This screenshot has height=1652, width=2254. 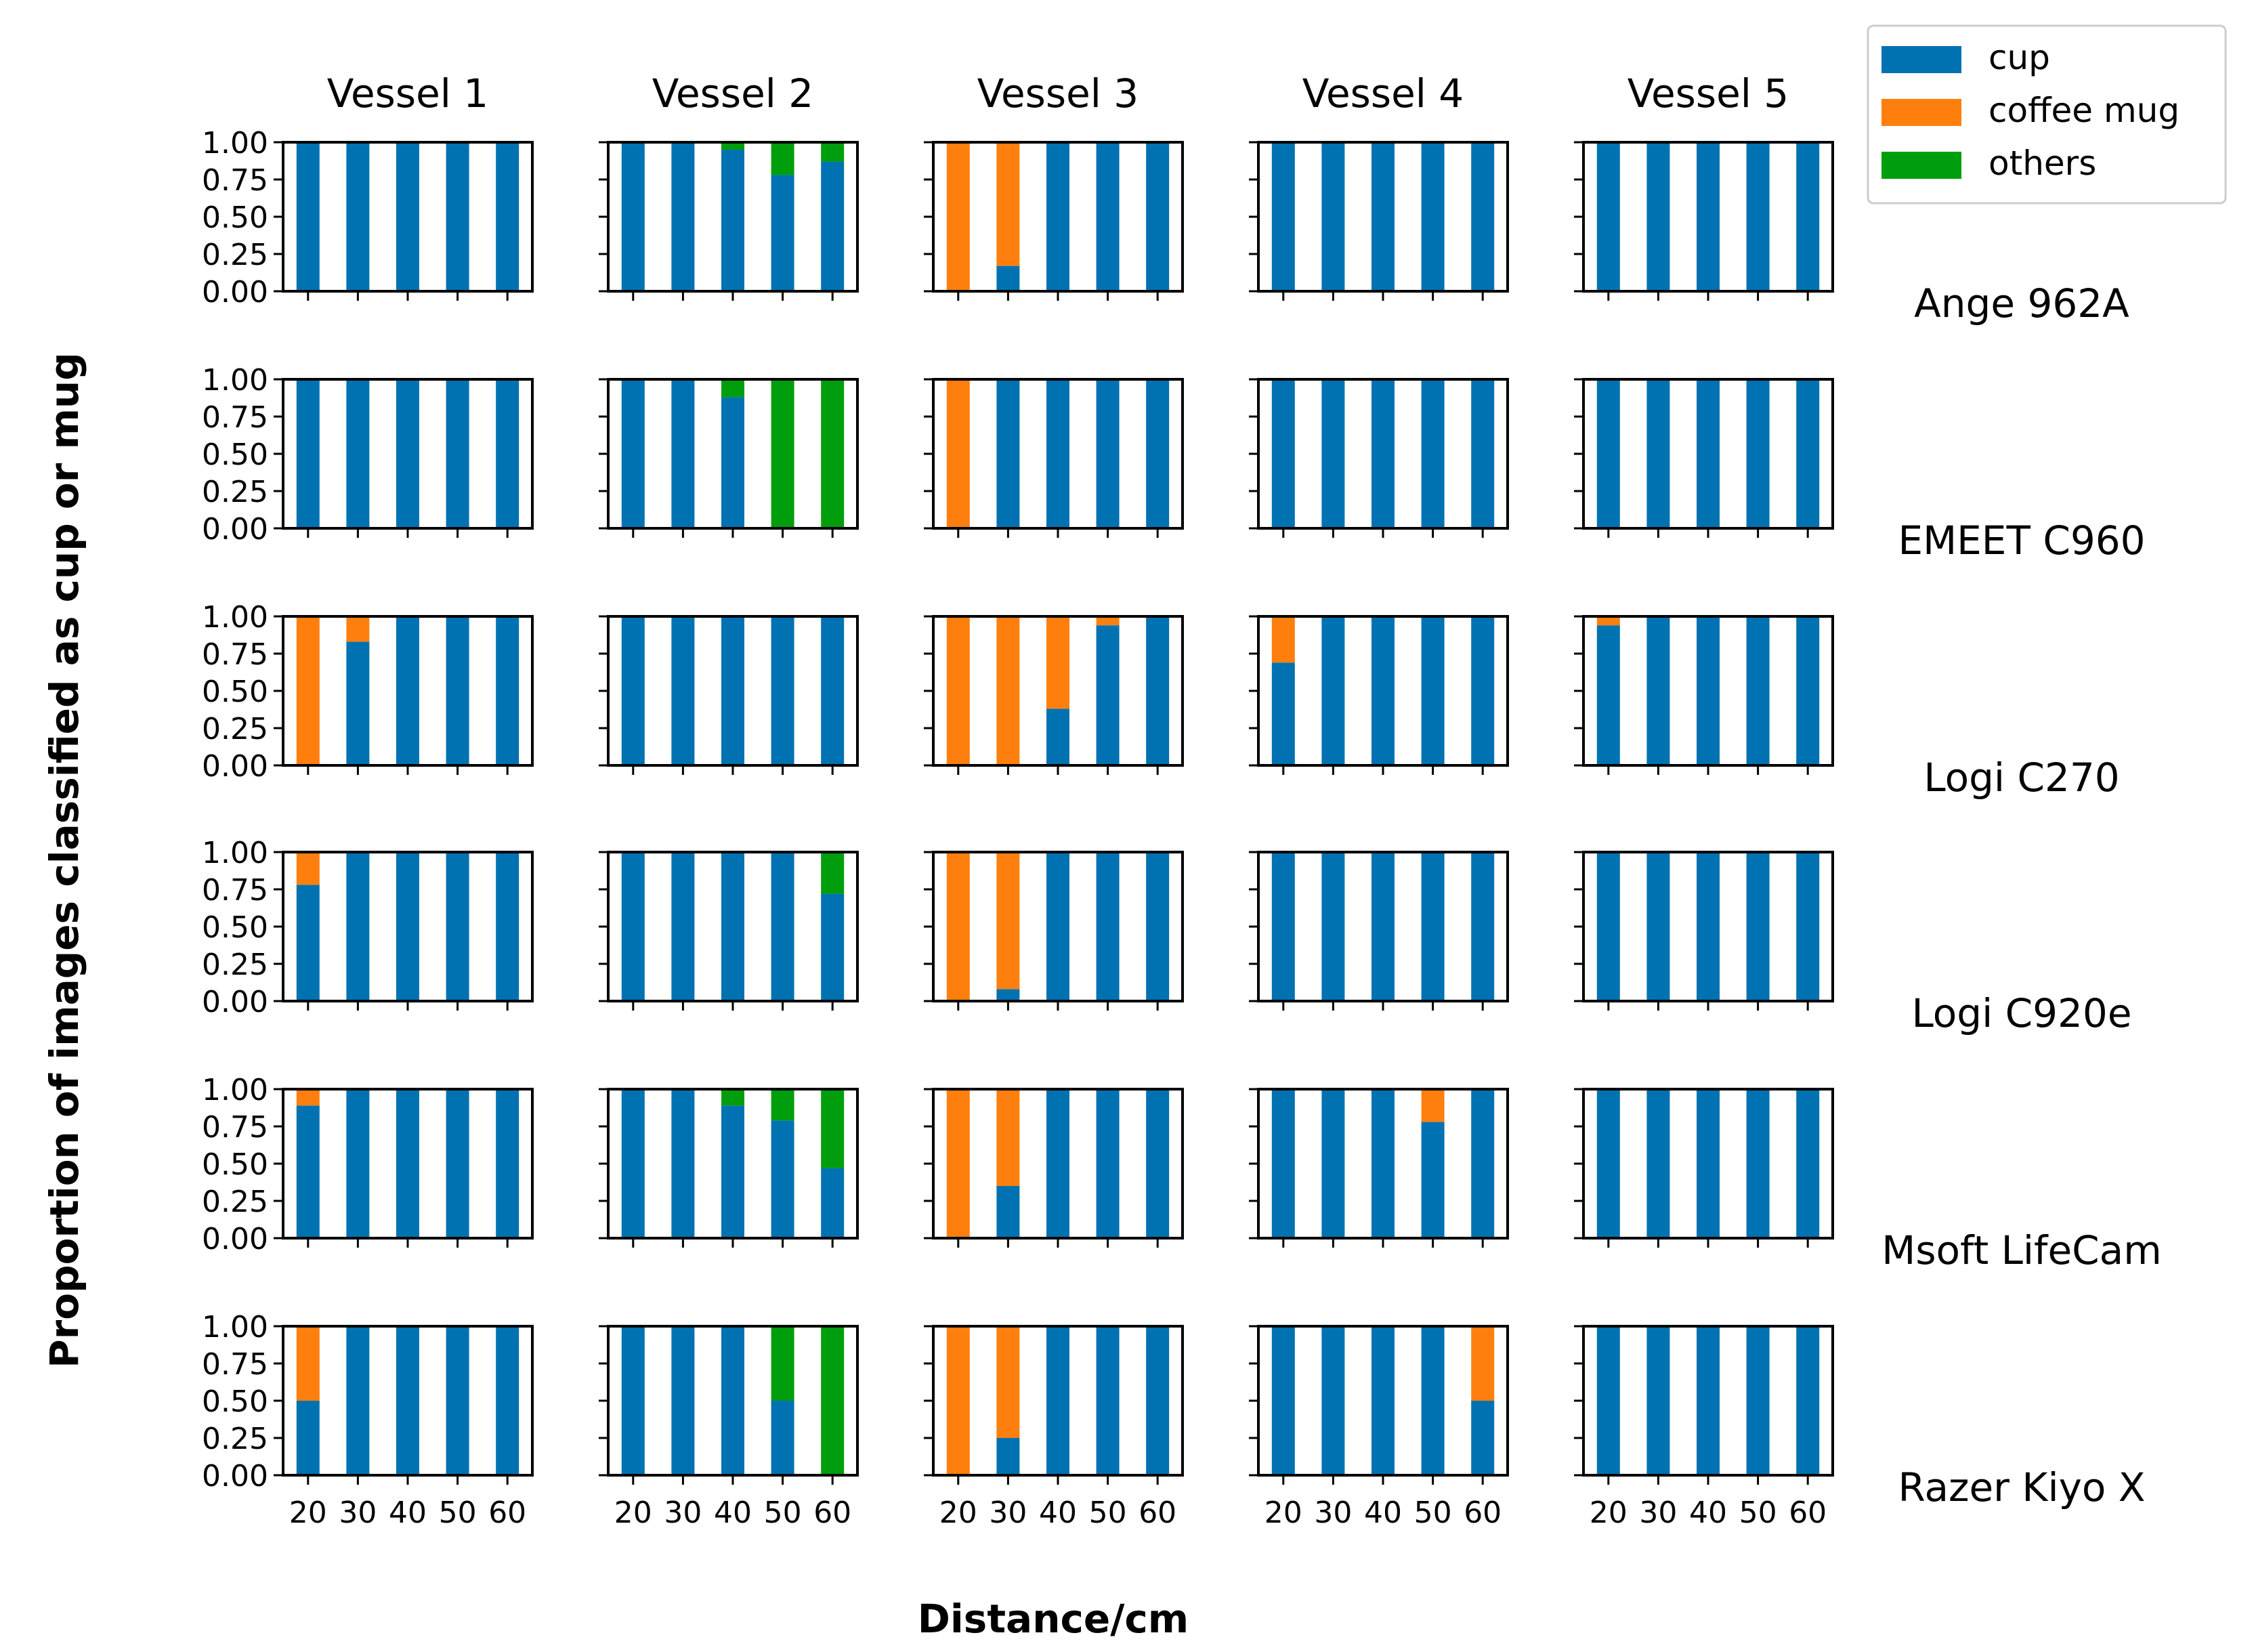 I want to click on legend-swatch, so click(x=1921, y=166).